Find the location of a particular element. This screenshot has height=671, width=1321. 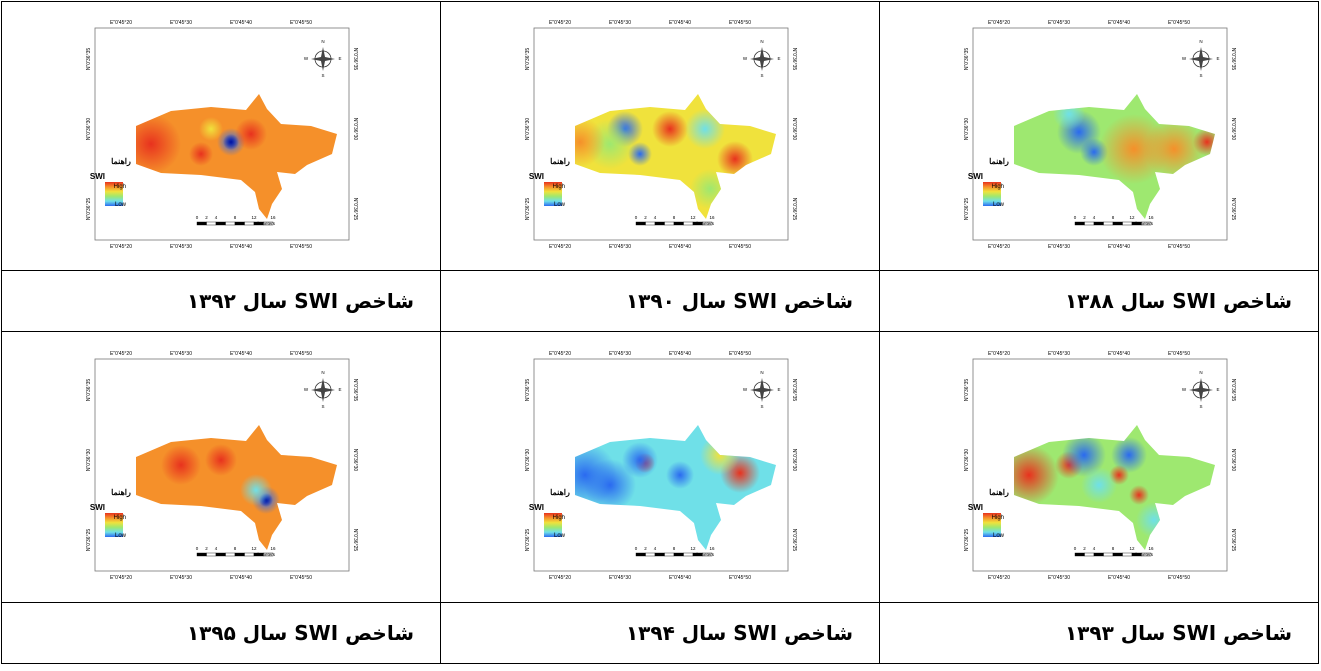

caption: شاخص SWI سال ۱۳۸۸ is located at coordinates (1099, 301).